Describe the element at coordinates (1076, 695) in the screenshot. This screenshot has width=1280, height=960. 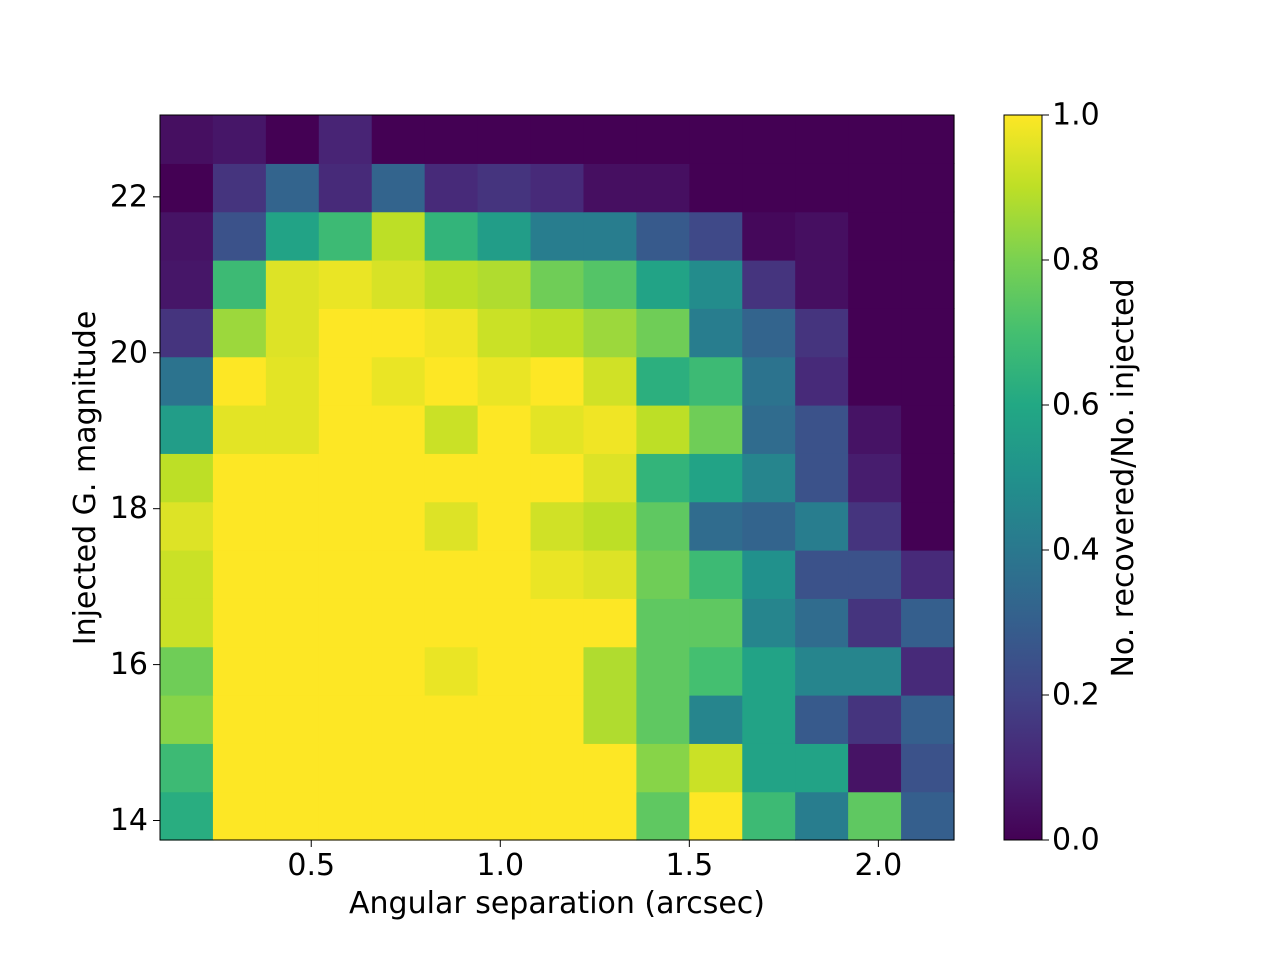
I see `colorbar-tick-label: 0.2` at that location.